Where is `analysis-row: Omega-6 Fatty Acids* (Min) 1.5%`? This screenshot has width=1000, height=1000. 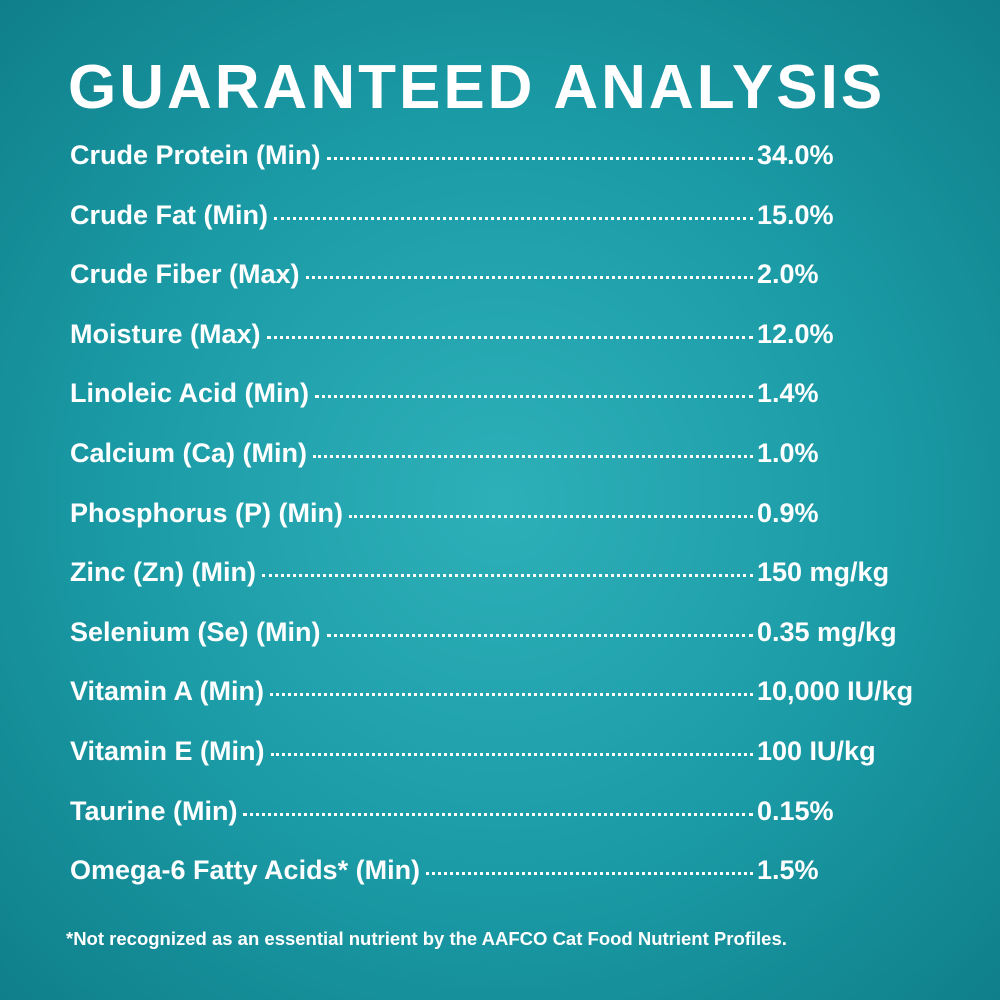
analysis-row: Omega-6 Fatty Acids* (Min) 1.5% is located at coordinates (510, 885).